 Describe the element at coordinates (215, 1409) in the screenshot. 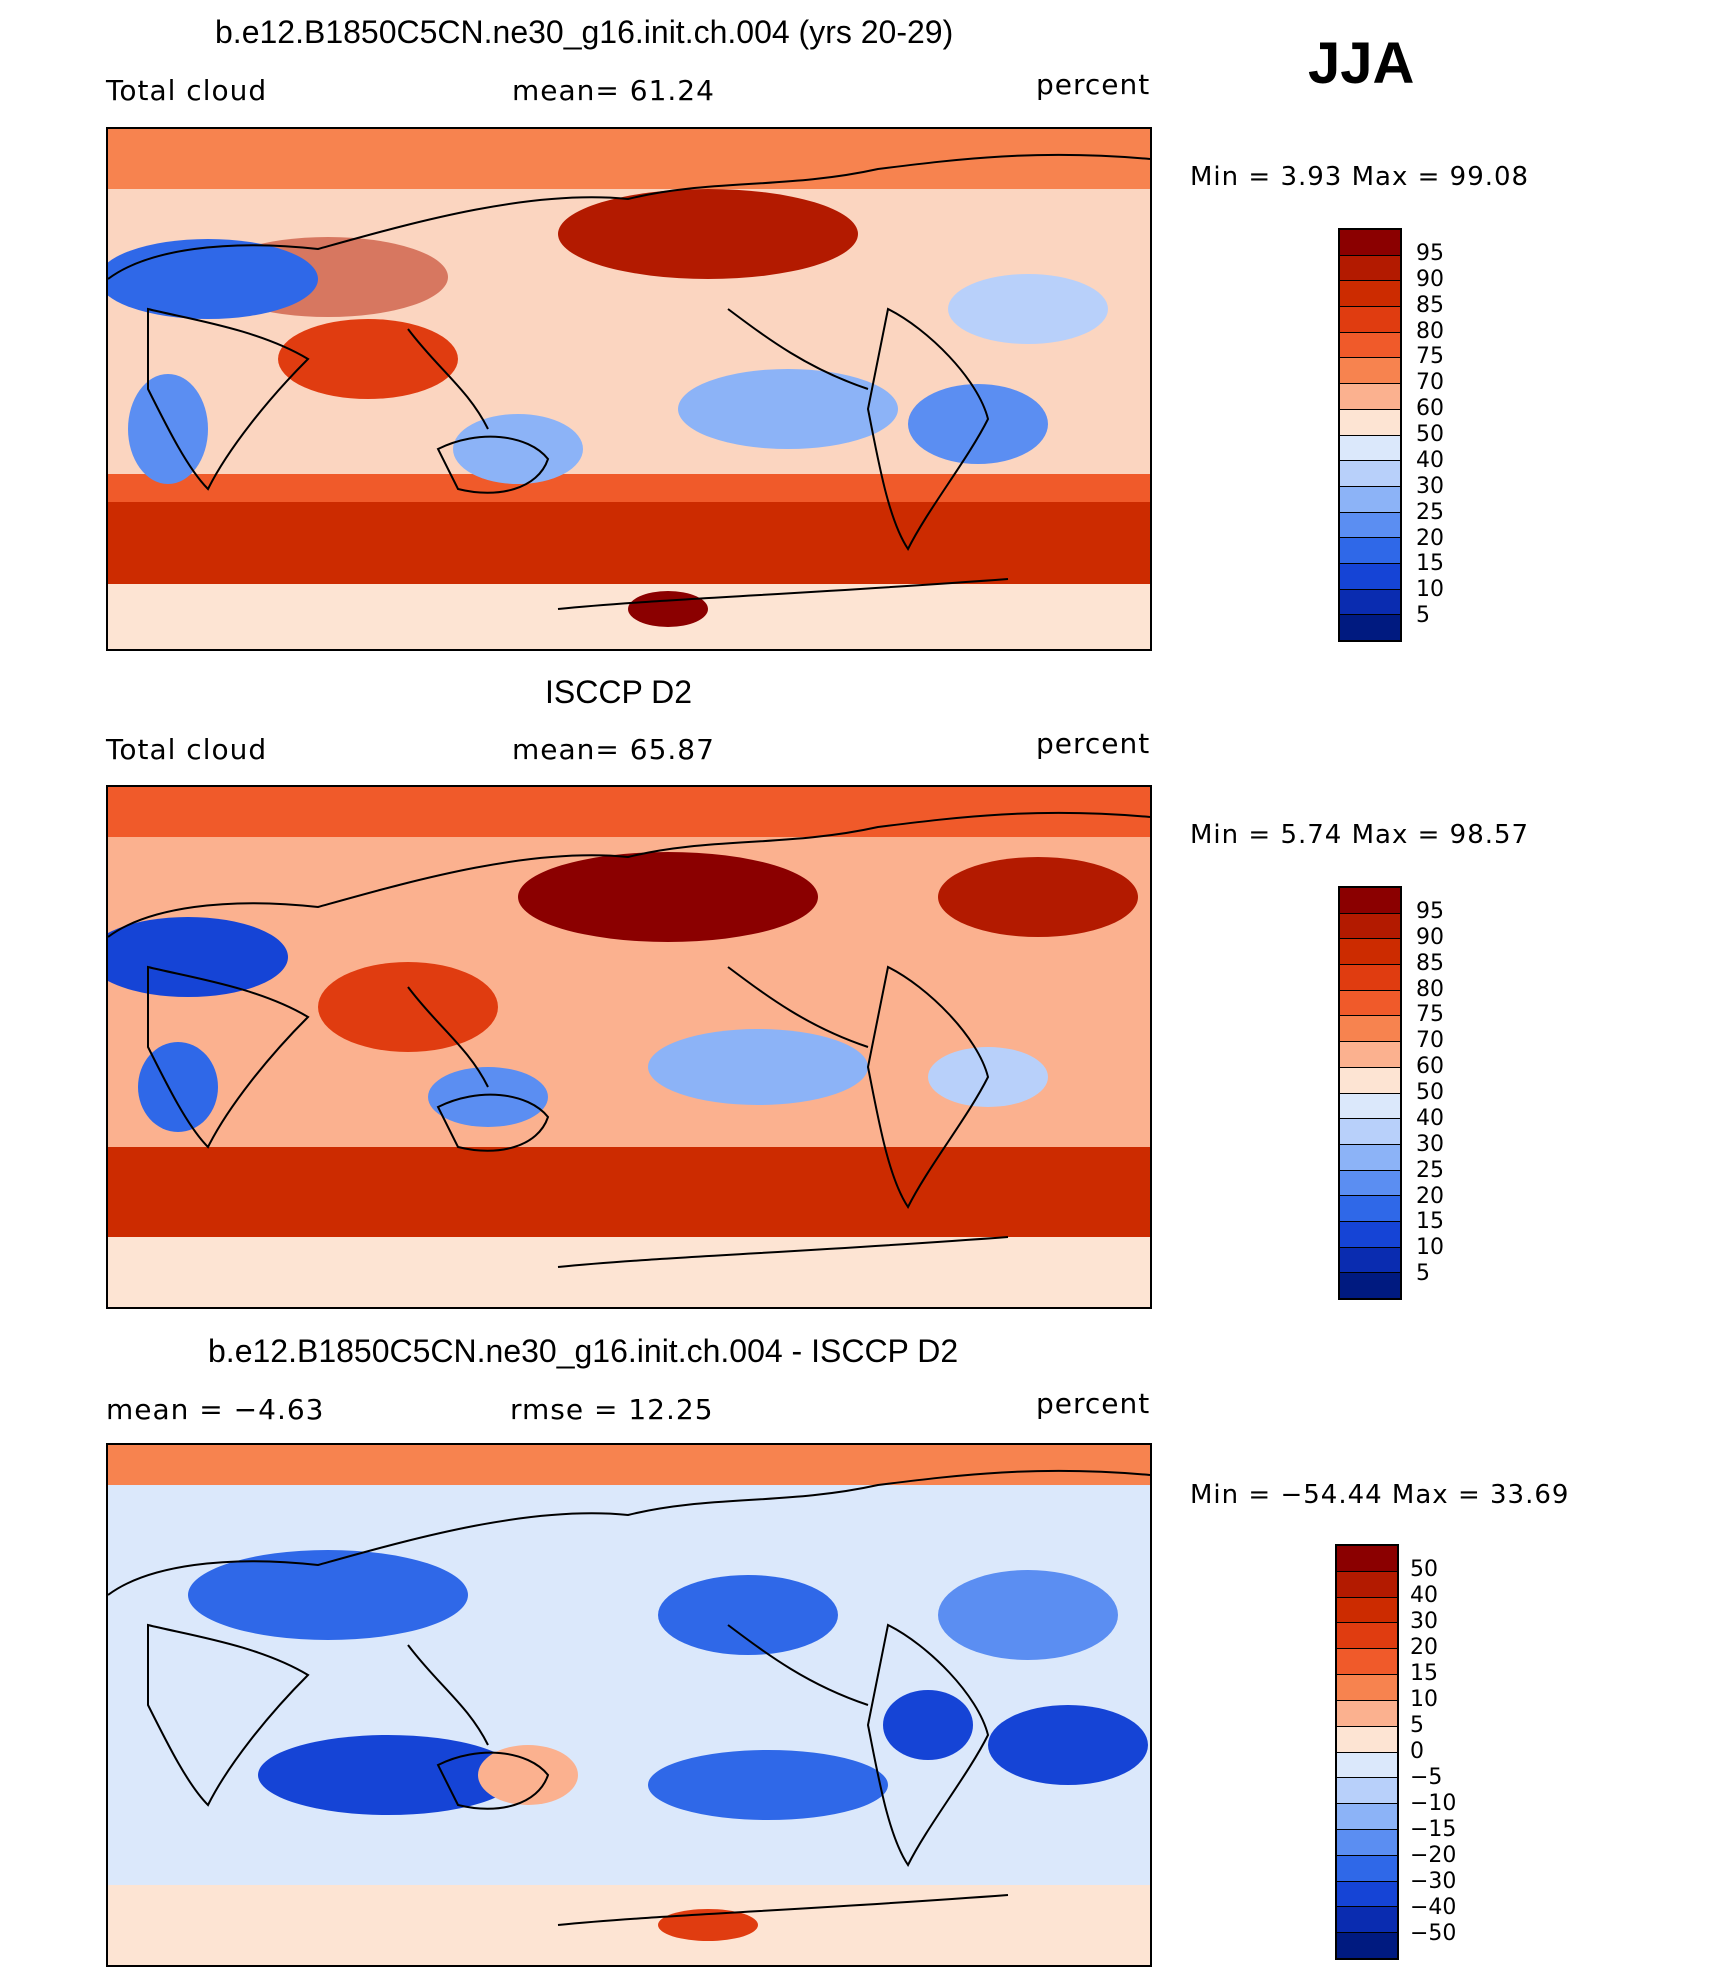

I see `panel3-mean-label: mean = −4.63` at that location.